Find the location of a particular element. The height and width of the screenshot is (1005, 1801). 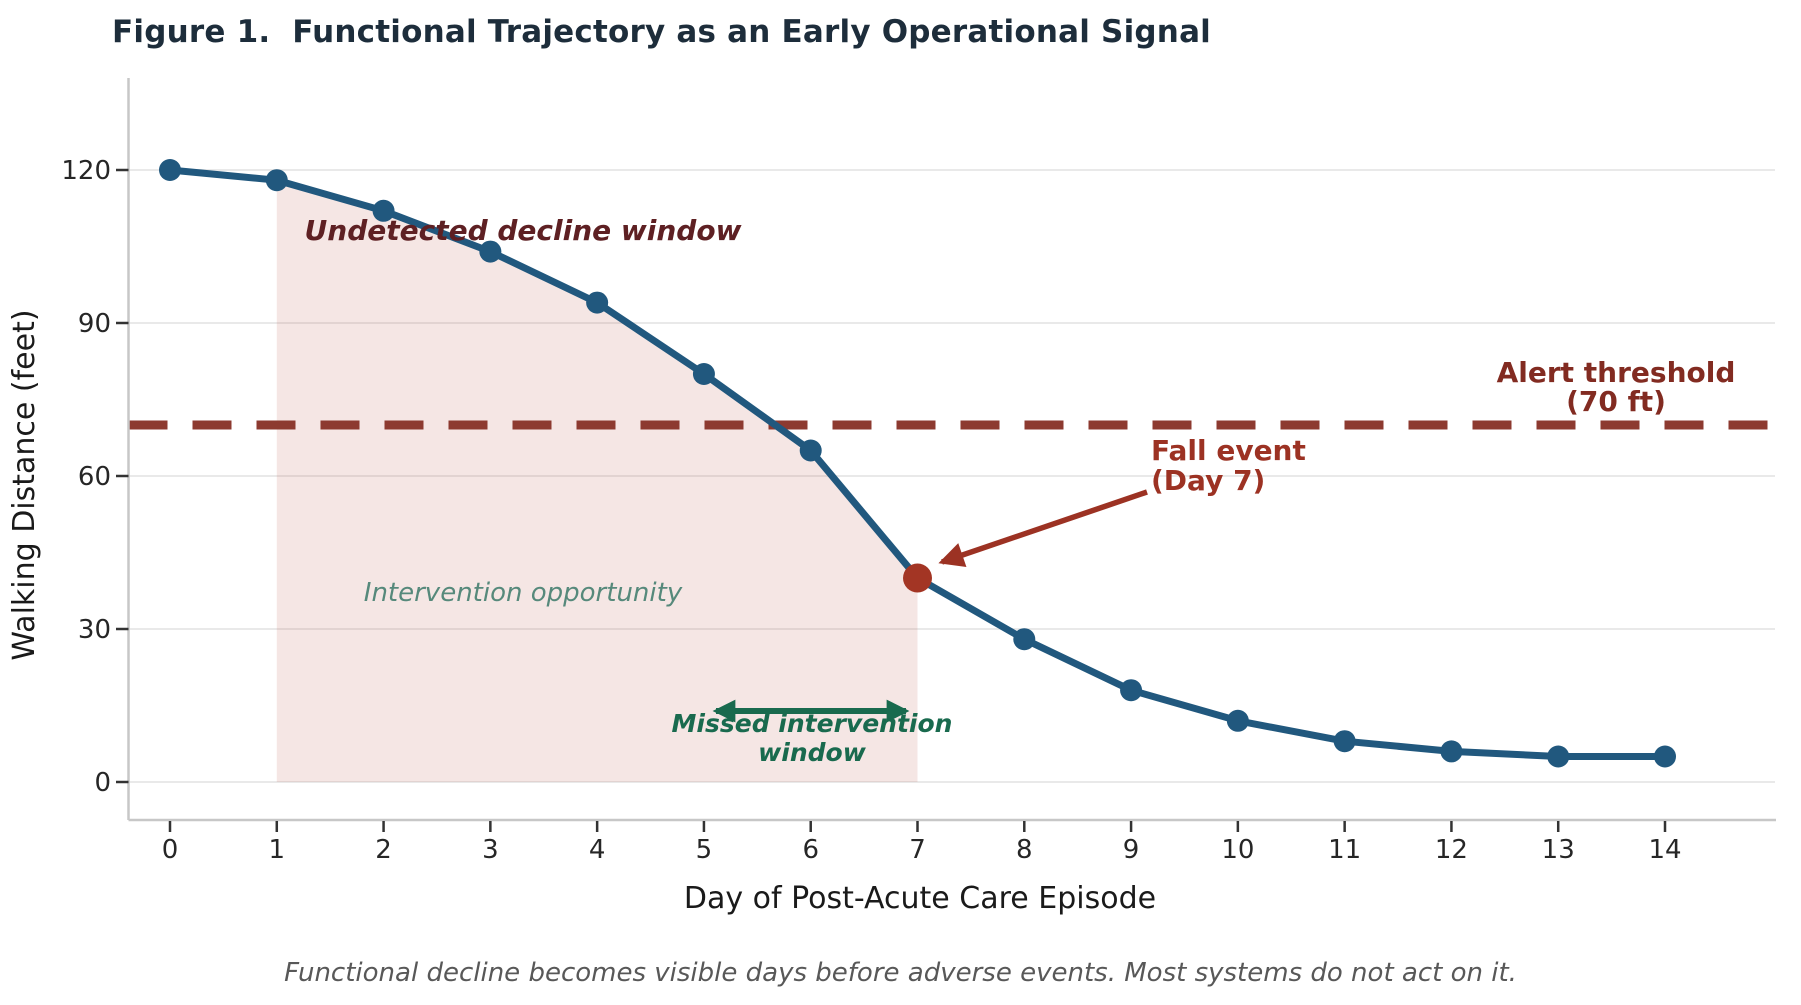

y-tick-label-120: 120 is located at coordinates (86, 171).